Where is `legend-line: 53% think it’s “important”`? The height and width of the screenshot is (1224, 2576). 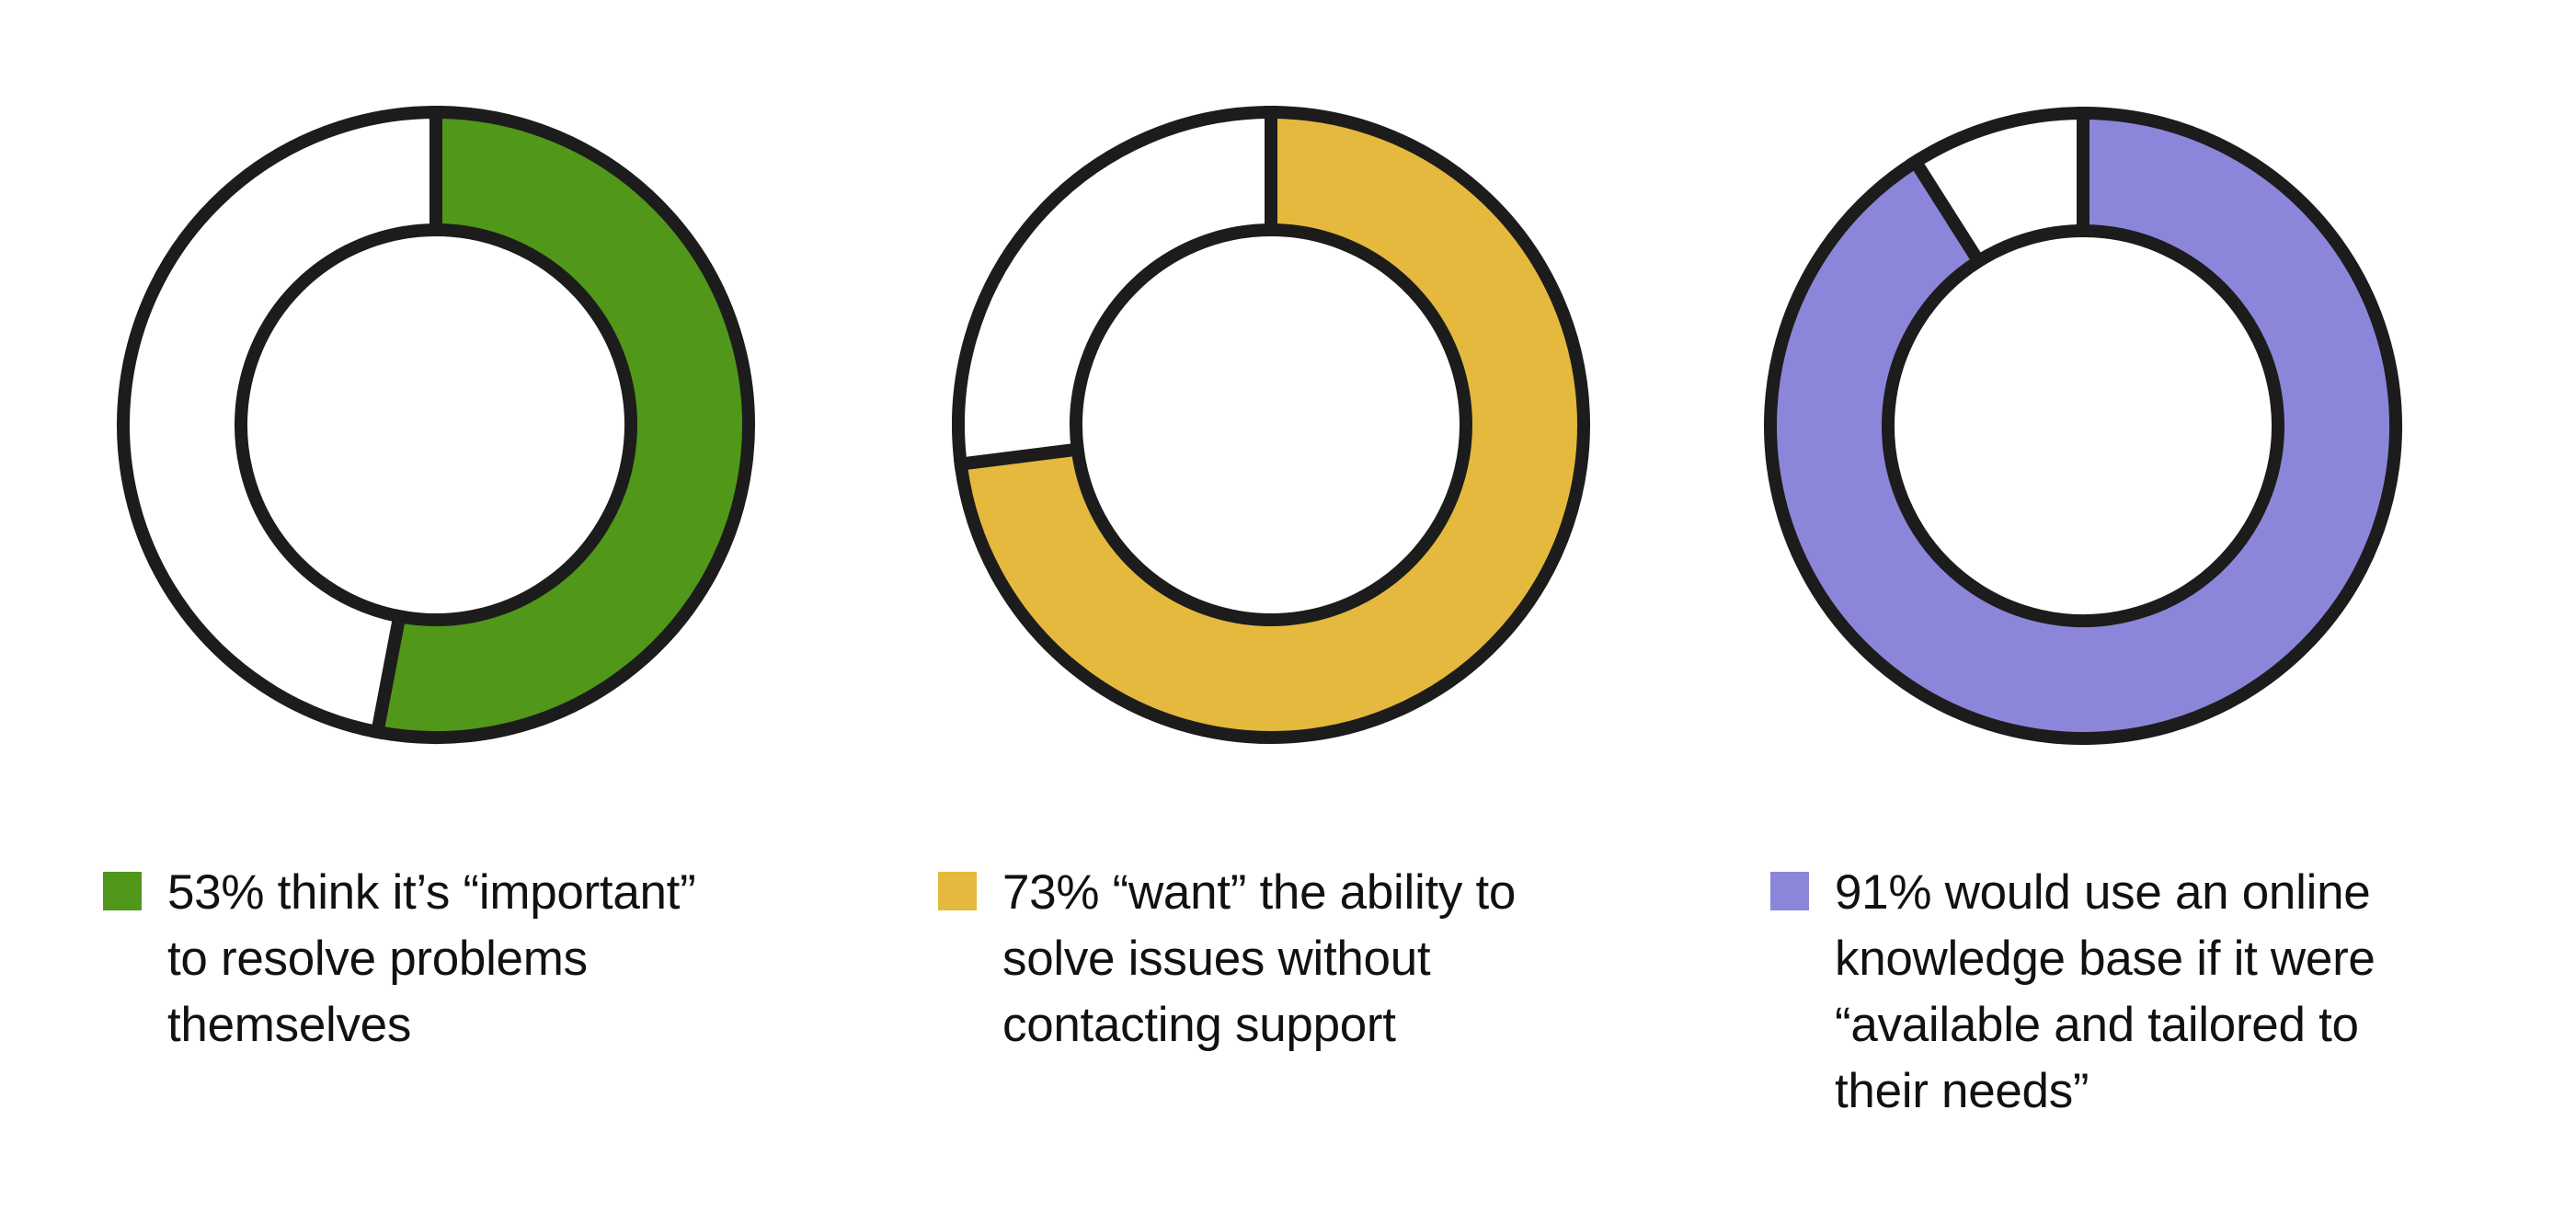
legend-line: 53% think it’s “important” is located at coordinates (432, 892).